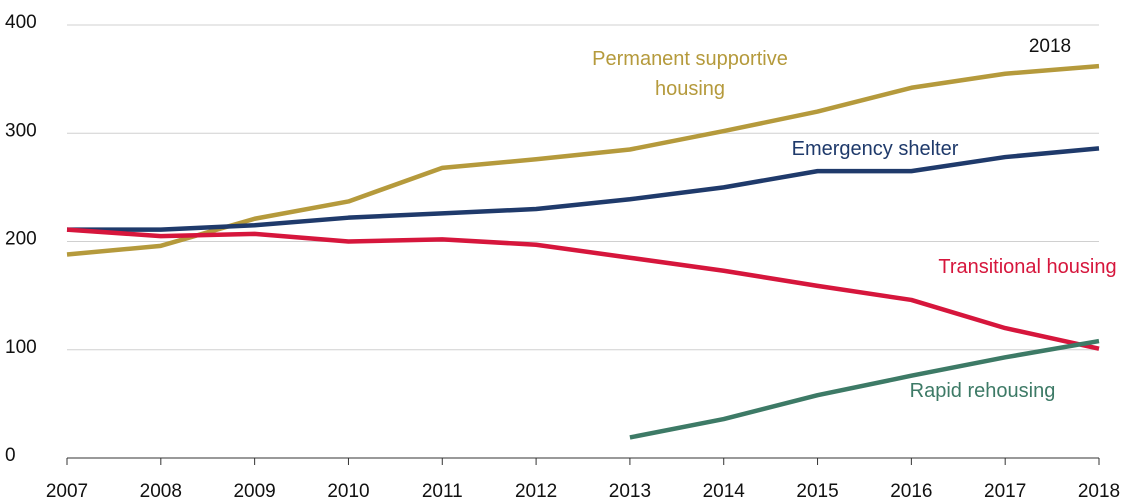 This screenshot has width=1124, height=504. I want to click on x-tick-label: 2017, so click(1005, 491).